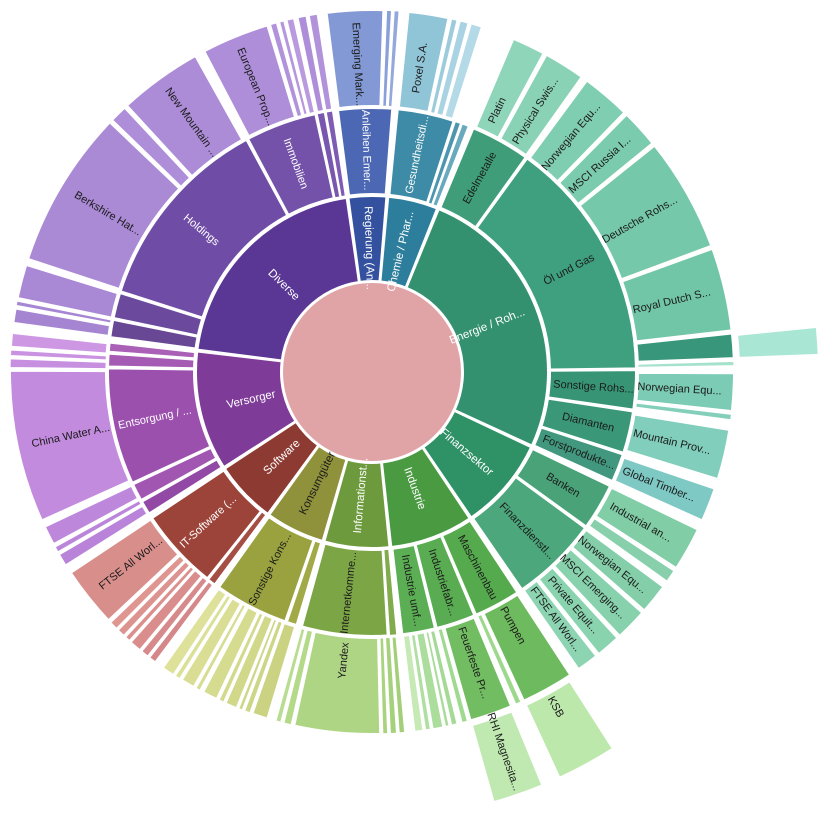 This screenshot has width=839, height=820. Describe the element at coordinates (413, 589) in the screenshot. I see `segment-industrie-umf` at that location.